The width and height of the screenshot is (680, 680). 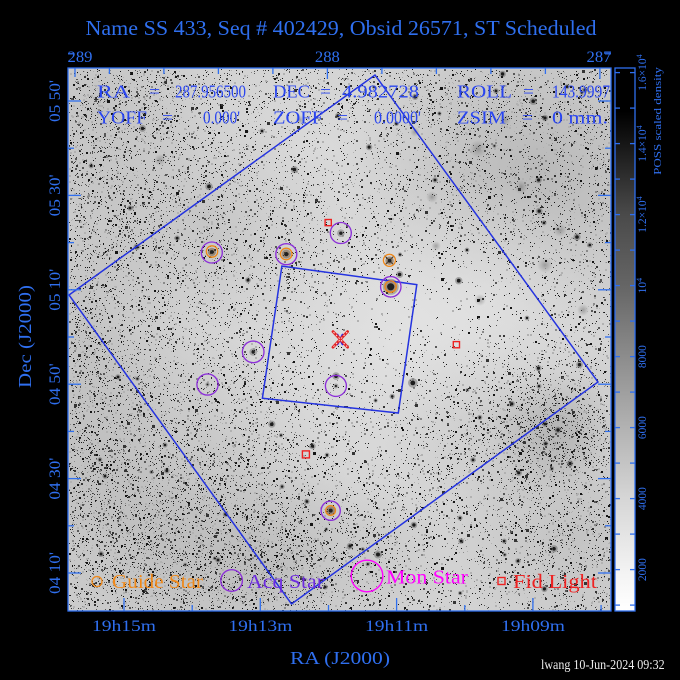 I want to click on svg-text: 05 10', so click(x=55, y=290).